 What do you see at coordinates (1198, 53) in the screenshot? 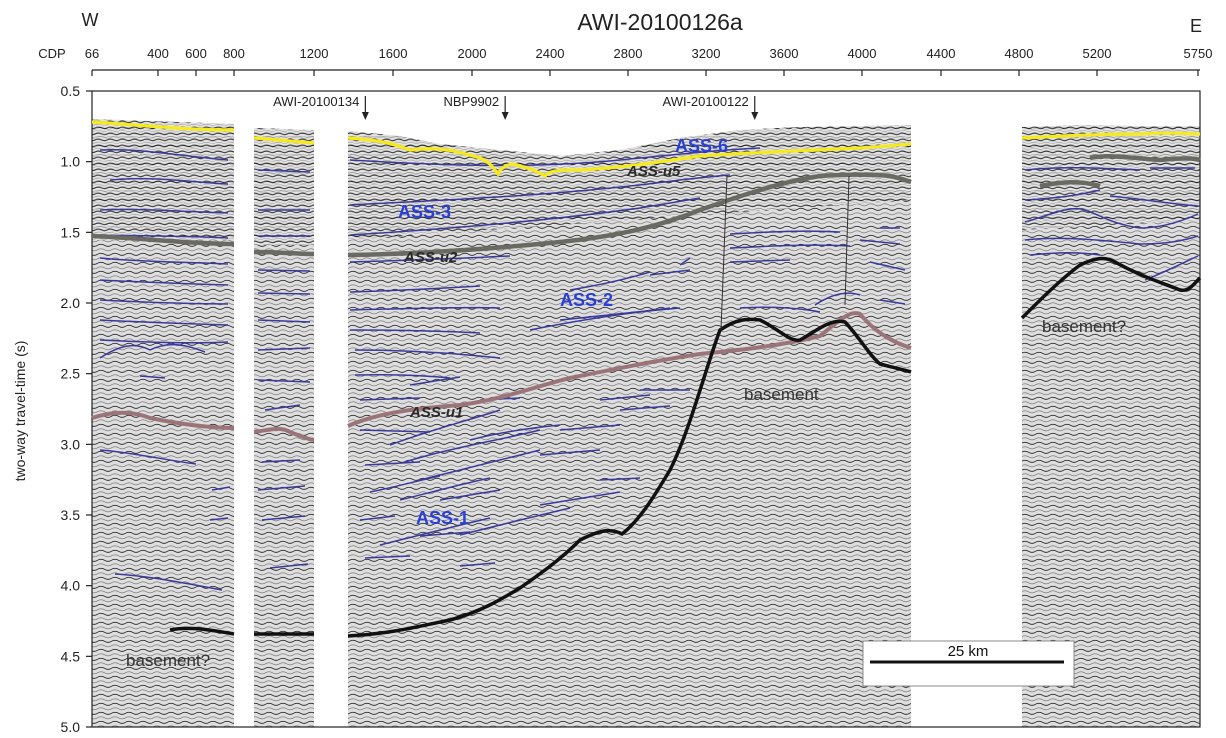
I see `cdp-tick-label: 5750` at bounding box center [1198, 53].